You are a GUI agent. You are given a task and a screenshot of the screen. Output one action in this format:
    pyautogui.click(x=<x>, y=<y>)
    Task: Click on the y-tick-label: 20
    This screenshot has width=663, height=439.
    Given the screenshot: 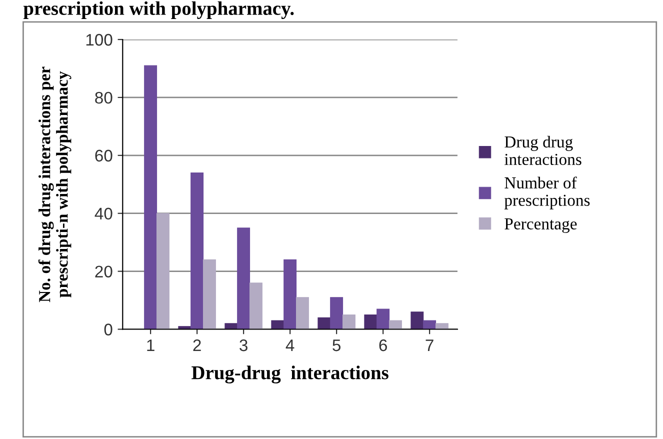 What is the action you would take?
    pyautogui.click(x=103, y=272)
    